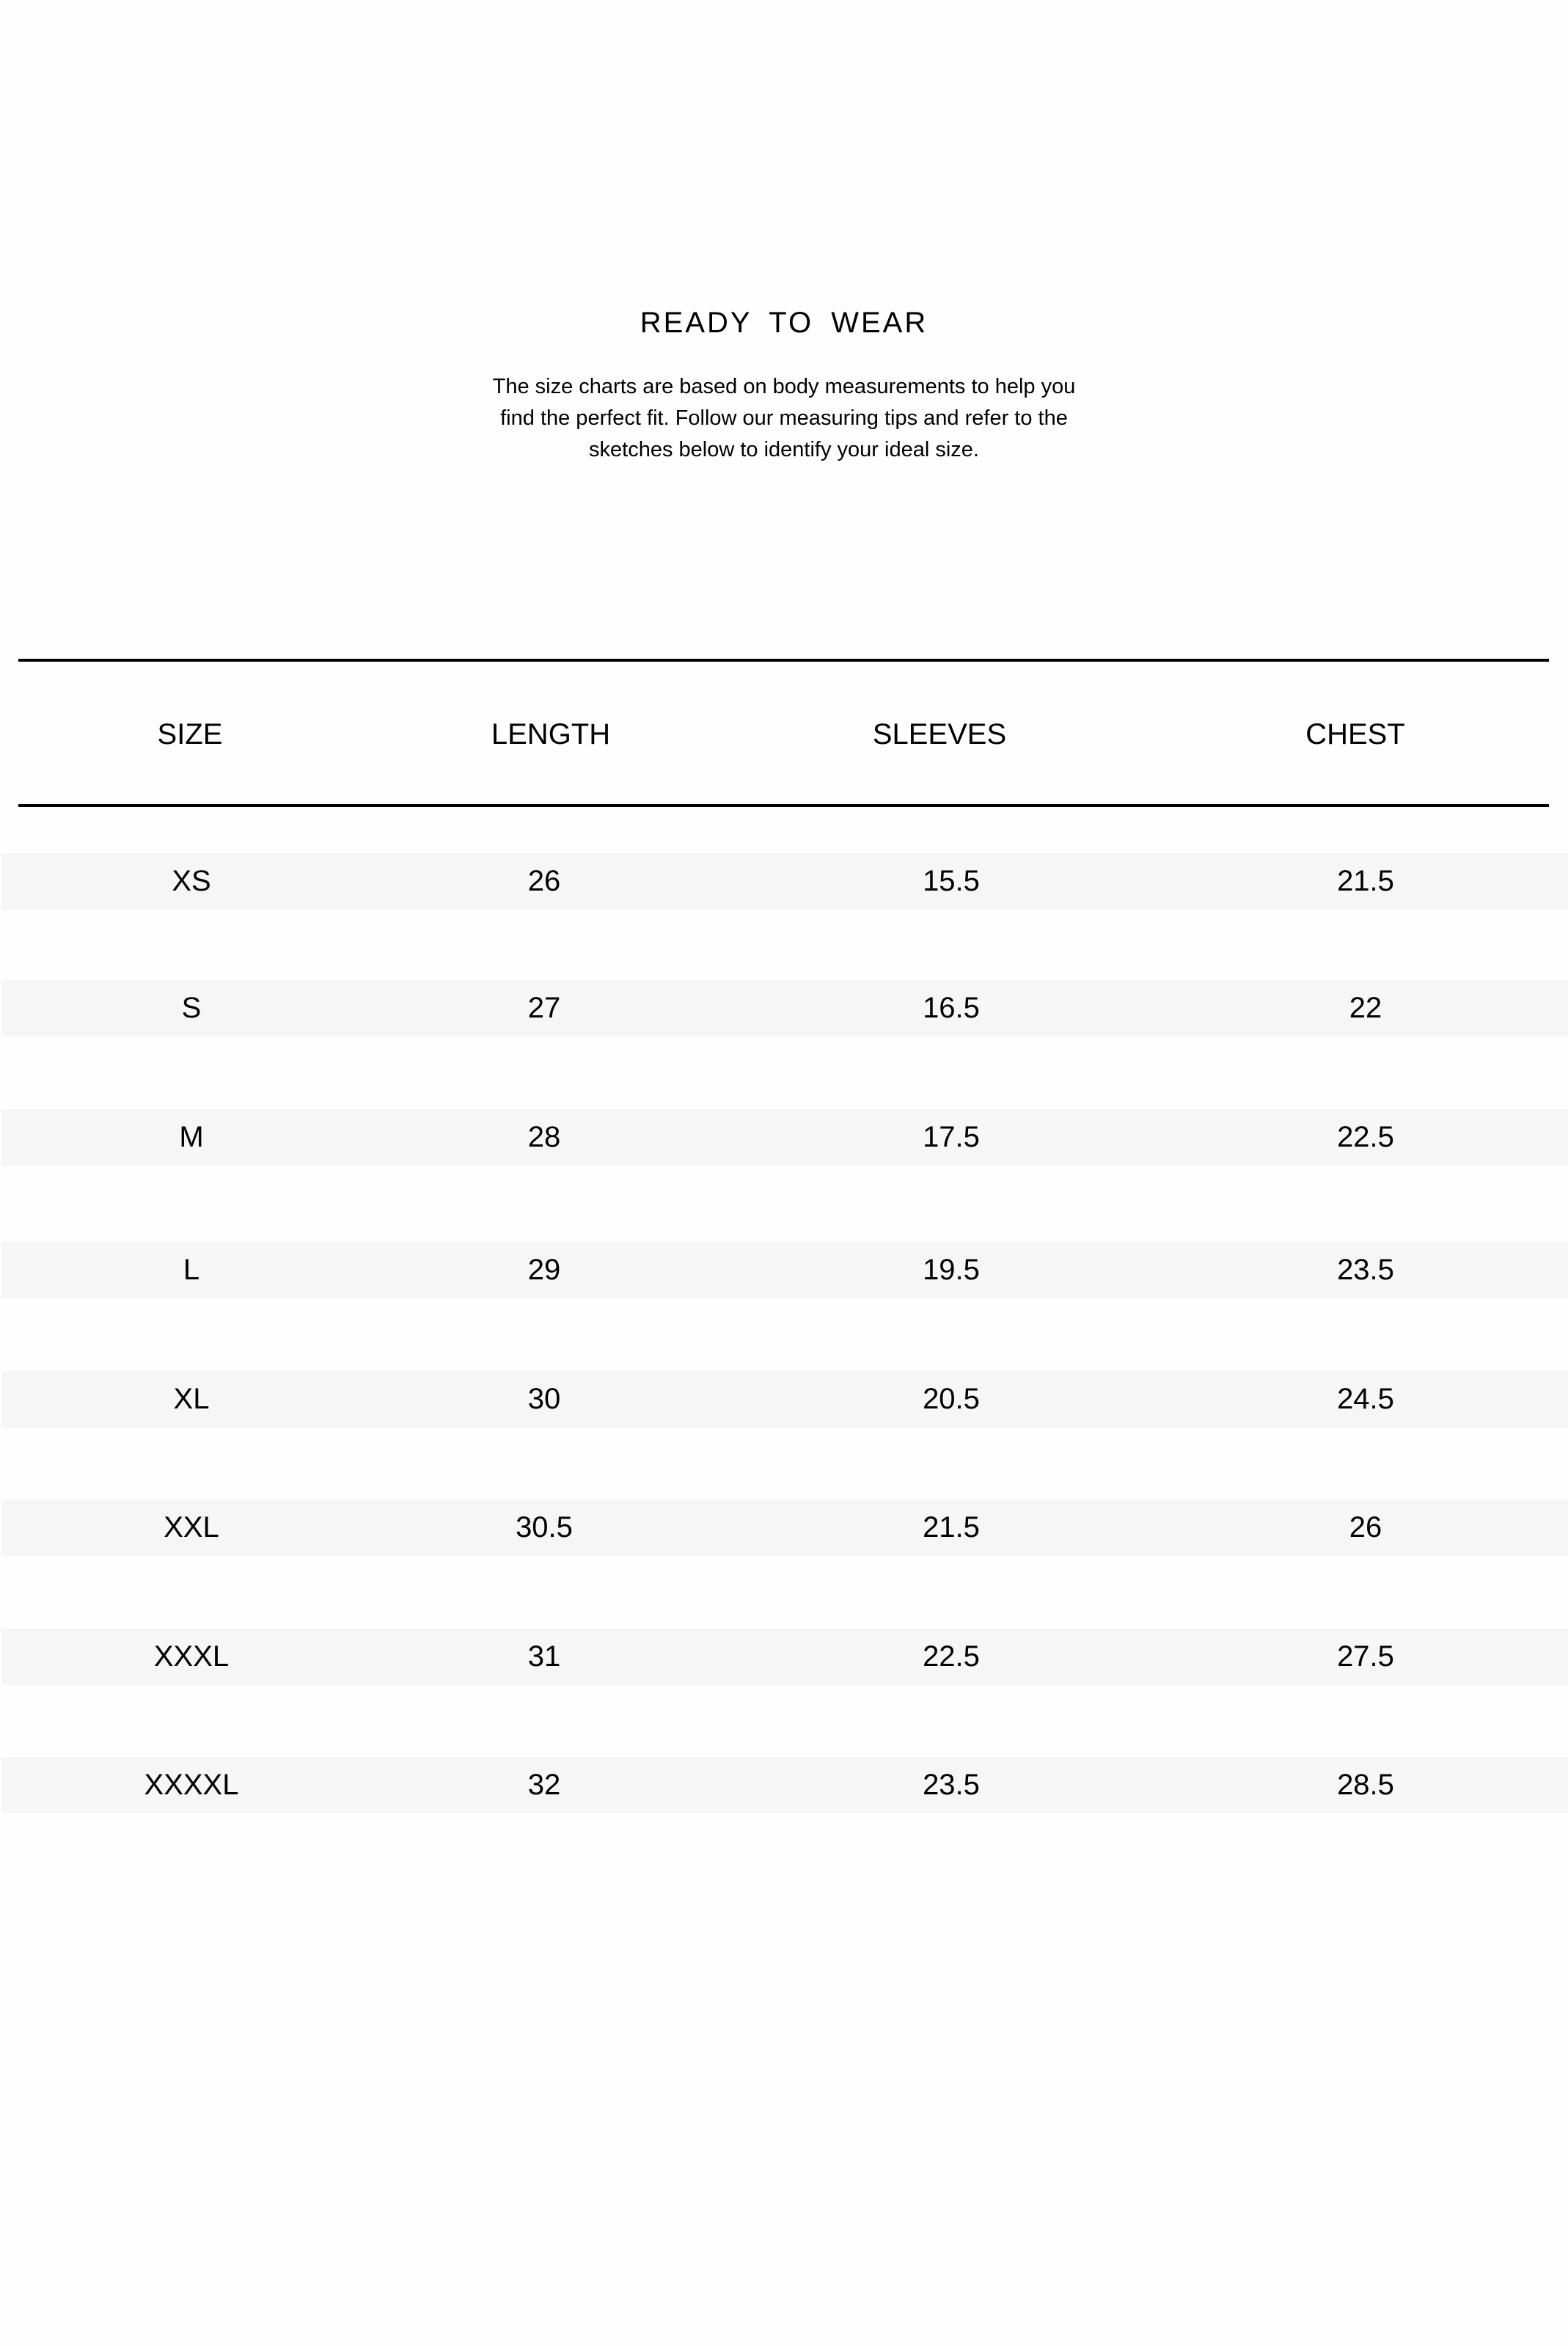 This screenshot has width=1568, height=2346. What do you see at coordinates (951, 1008) in the screenshot?
I see `cell-sleeves: 16.5` at bounding box center [951, 1008].